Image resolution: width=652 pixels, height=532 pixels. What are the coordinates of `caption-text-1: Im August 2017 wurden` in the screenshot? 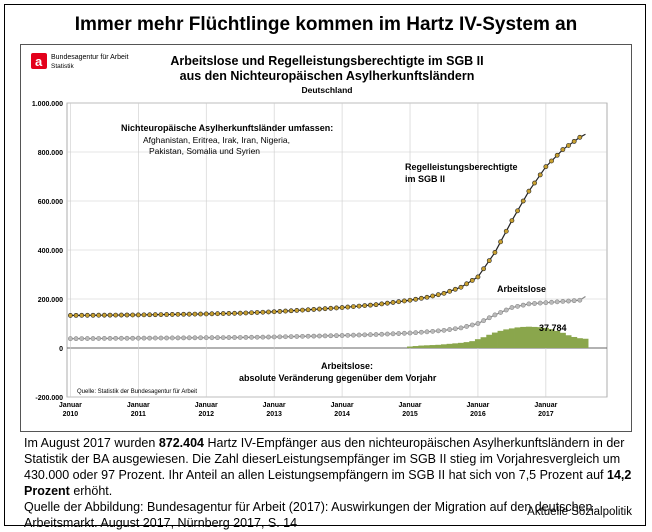 It's located at (91, 443).